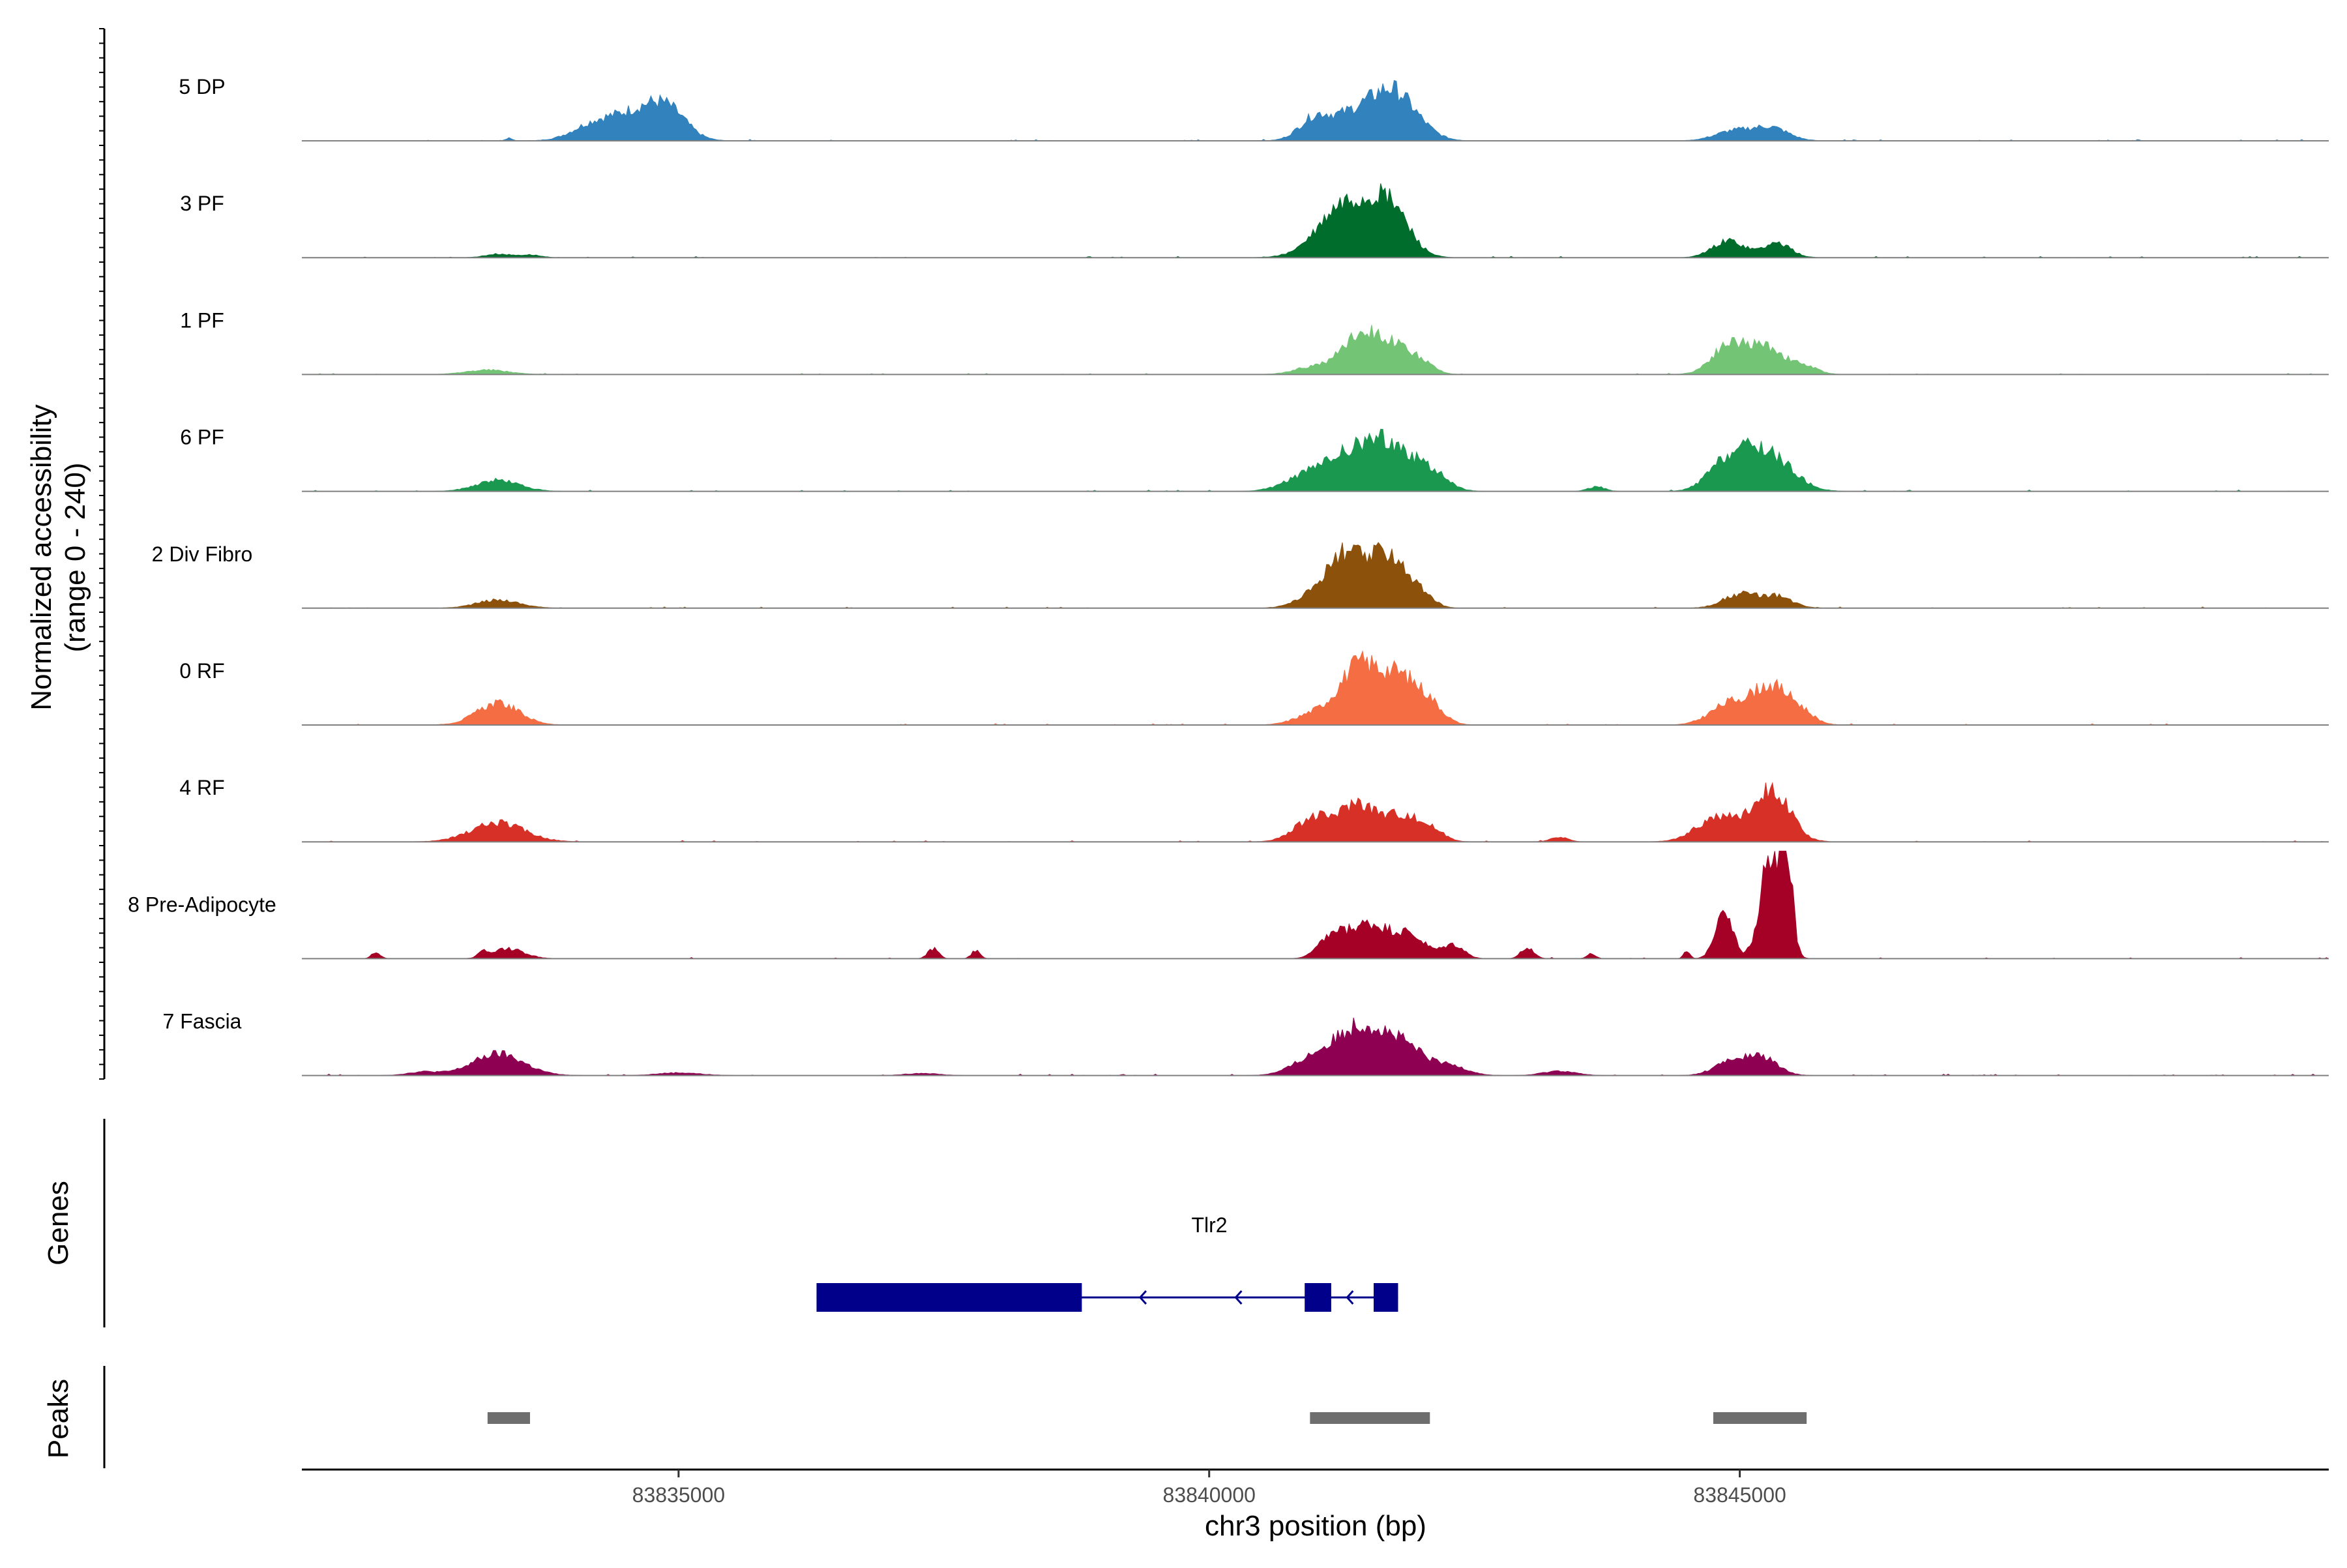 Image resolution: width=2347 pixels, height=1568 pixels. I want to click on gene-name-label: Tlr2, so click(1209, 1225).